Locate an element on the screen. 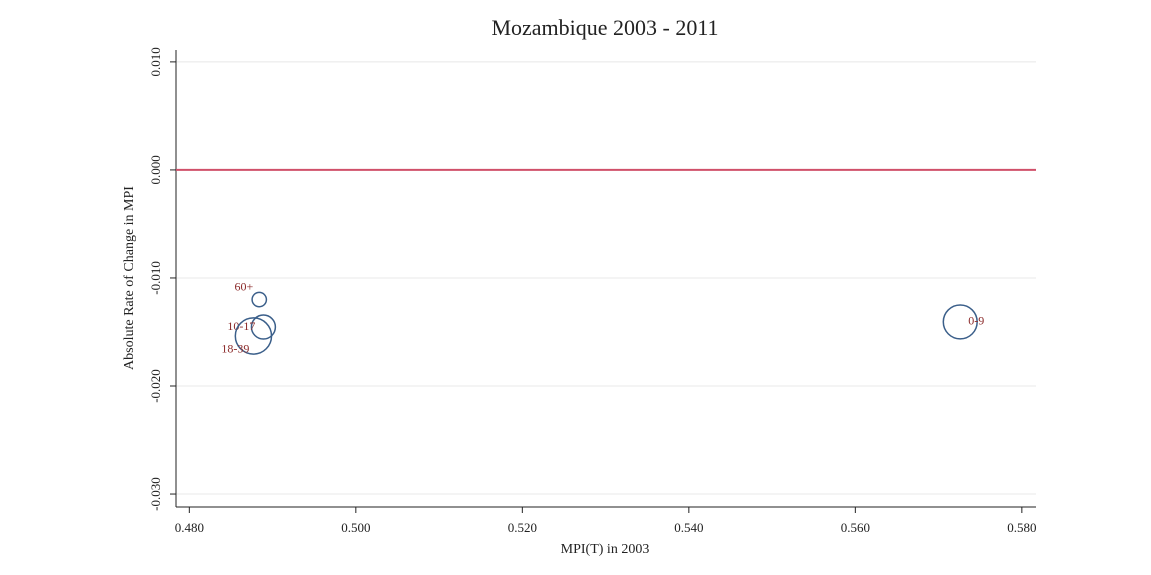  y-tick-label: 0.010 is located at coordinates (155, 61).